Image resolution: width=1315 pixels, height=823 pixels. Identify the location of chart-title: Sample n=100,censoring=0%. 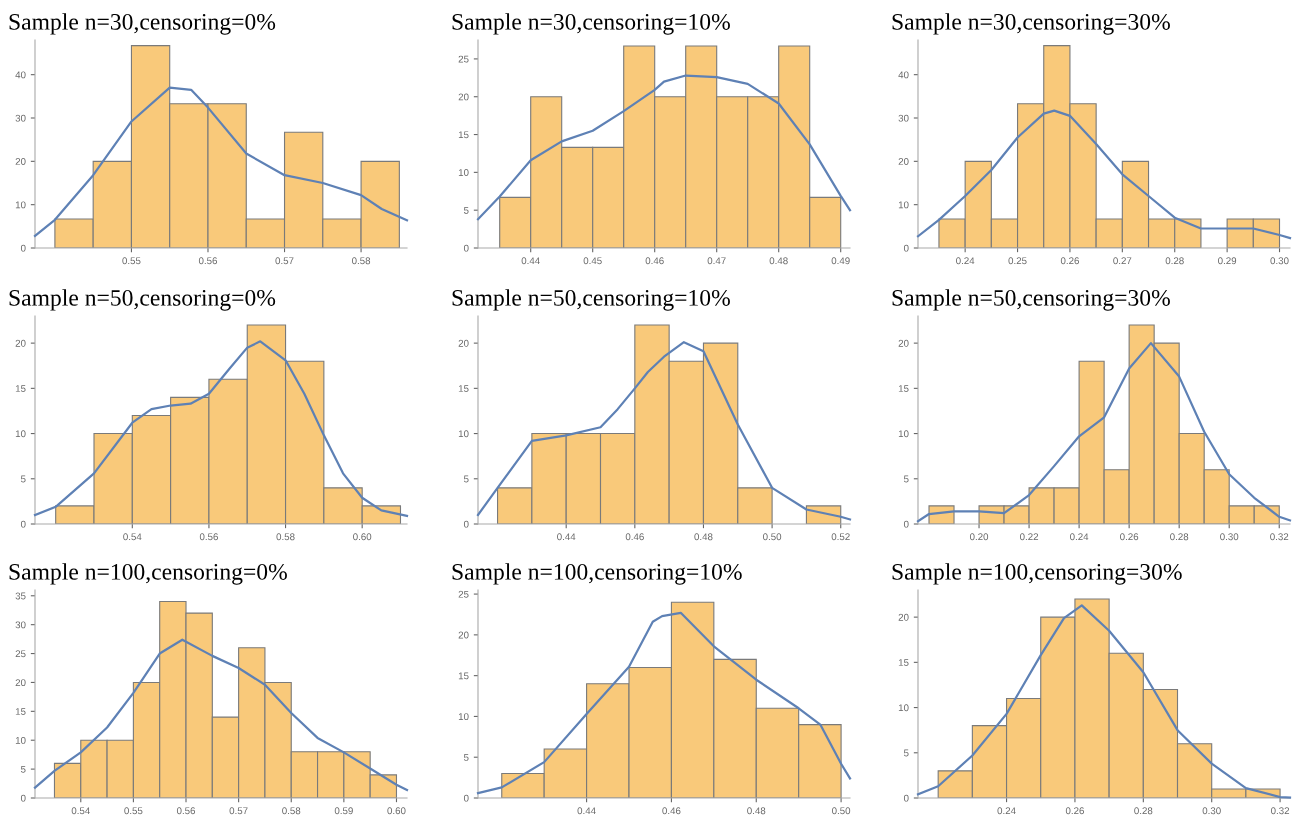
(148, 574).